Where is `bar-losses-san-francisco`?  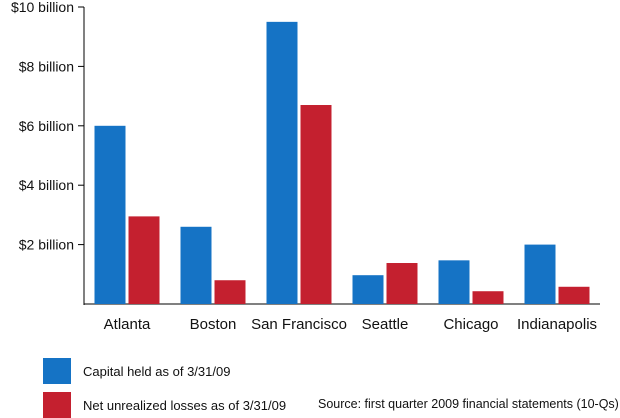 bar-losses-san-francisco is located at coordinates (316, 204).